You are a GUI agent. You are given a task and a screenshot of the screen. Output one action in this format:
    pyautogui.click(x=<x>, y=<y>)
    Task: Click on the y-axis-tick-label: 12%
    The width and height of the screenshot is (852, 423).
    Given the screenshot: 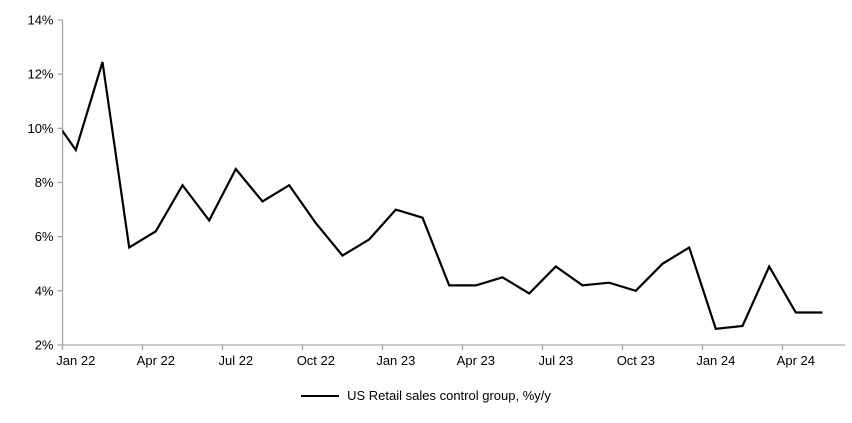 What is the action you would take?
    pyautogui.click(x=40, y=74)
    